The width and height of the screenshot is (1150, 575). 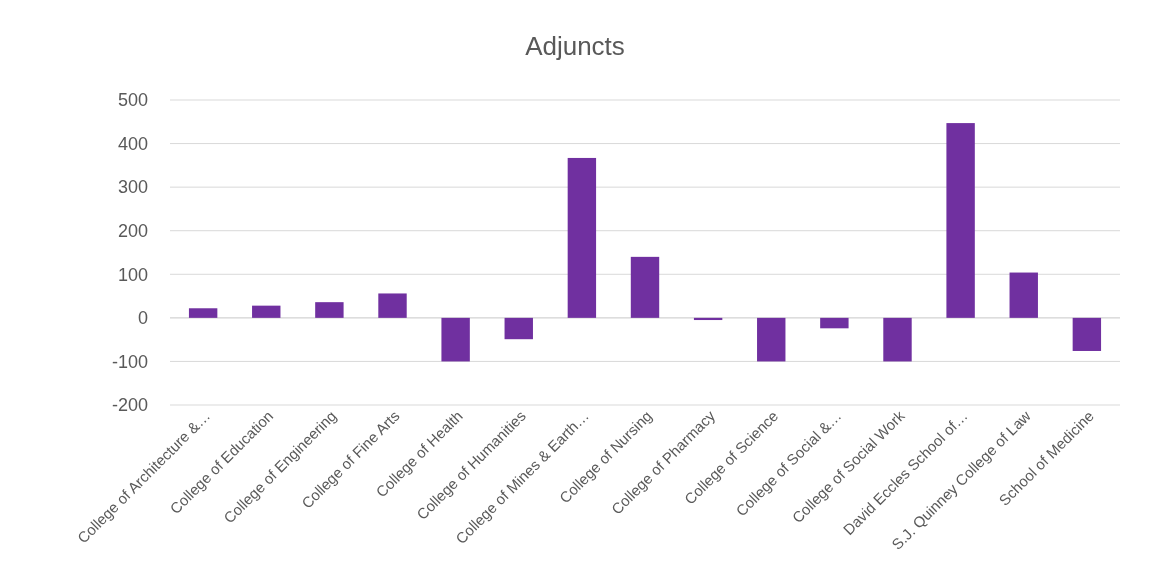 What do you see at coordinates (142, 318) in the screenshot?
I see `y-tick-label: 0` at bounding box center [142, 318].